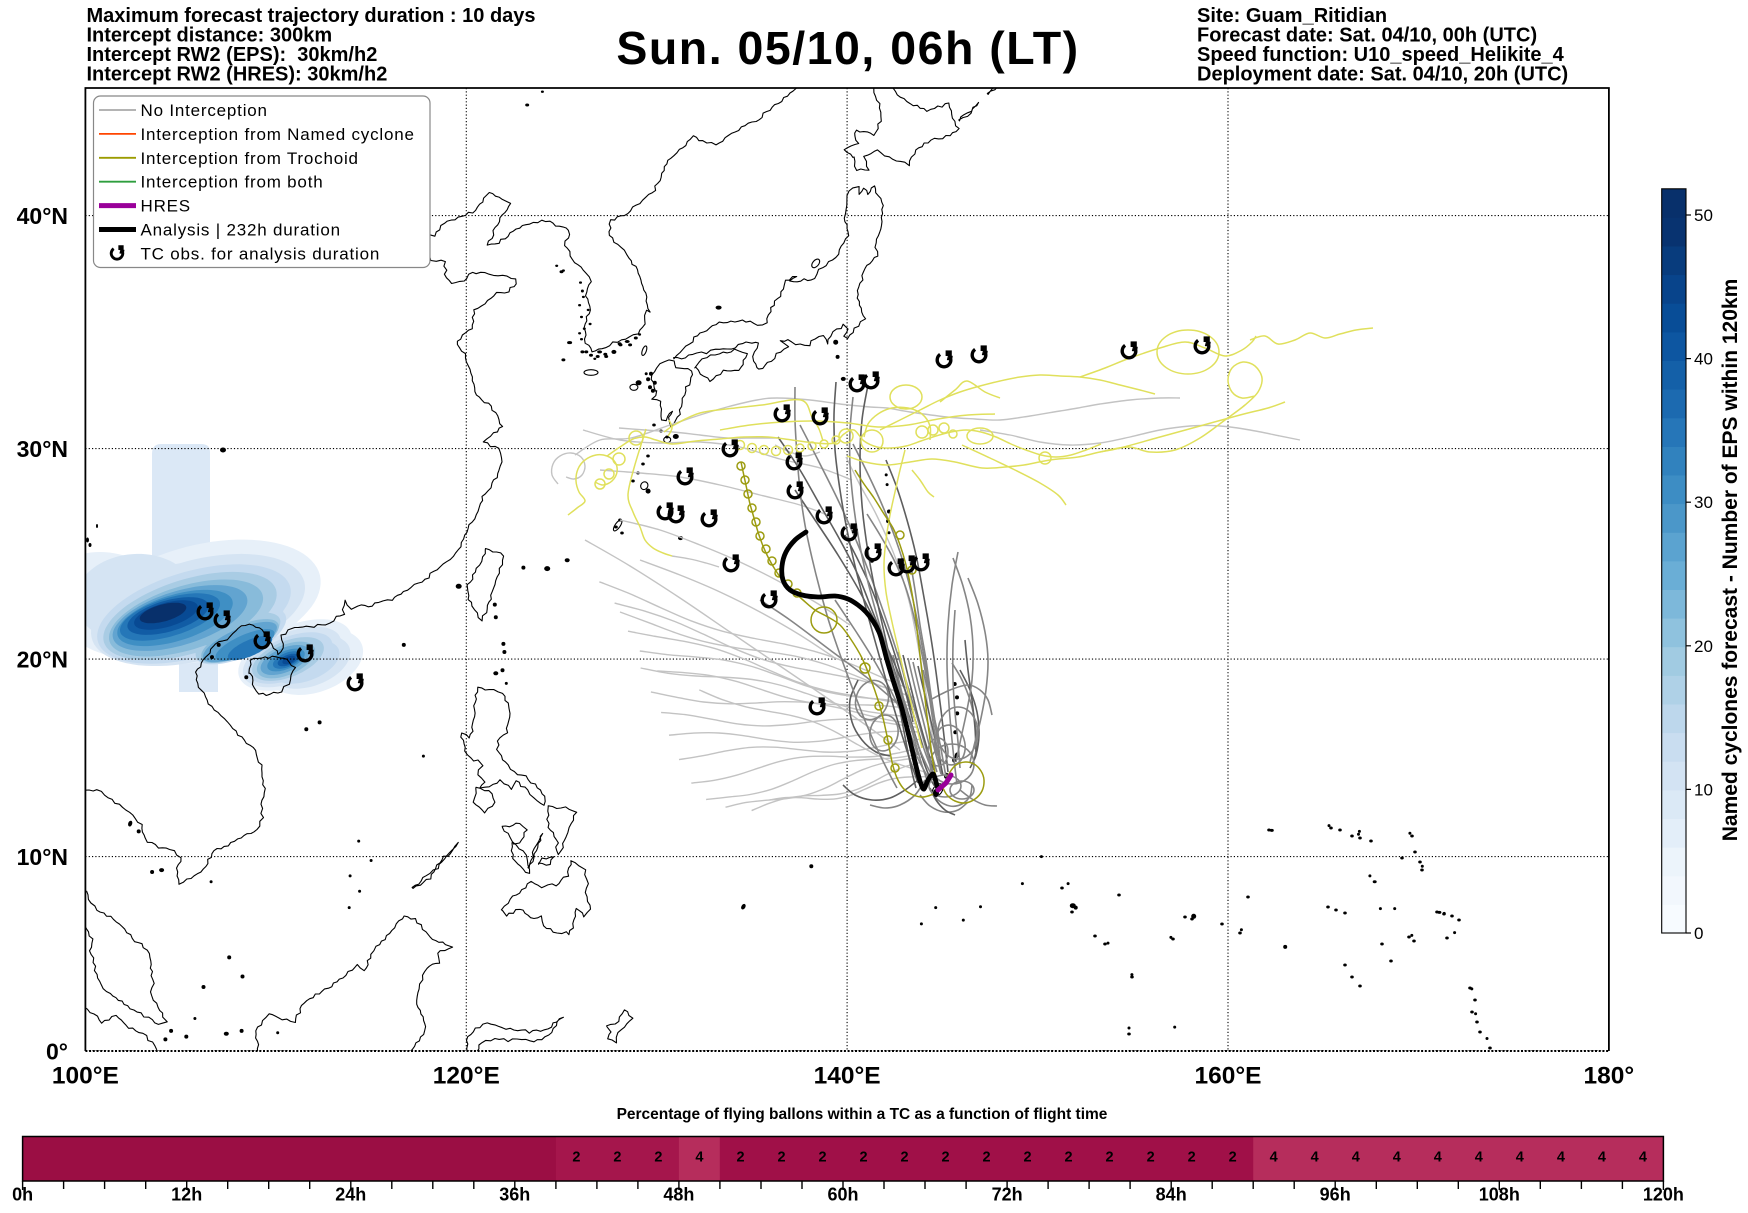 Image resolution: width=1748 pixels, height=1213 pixels. I want to click on svg-text: Intercept distance: 300km, so click(210, 36).